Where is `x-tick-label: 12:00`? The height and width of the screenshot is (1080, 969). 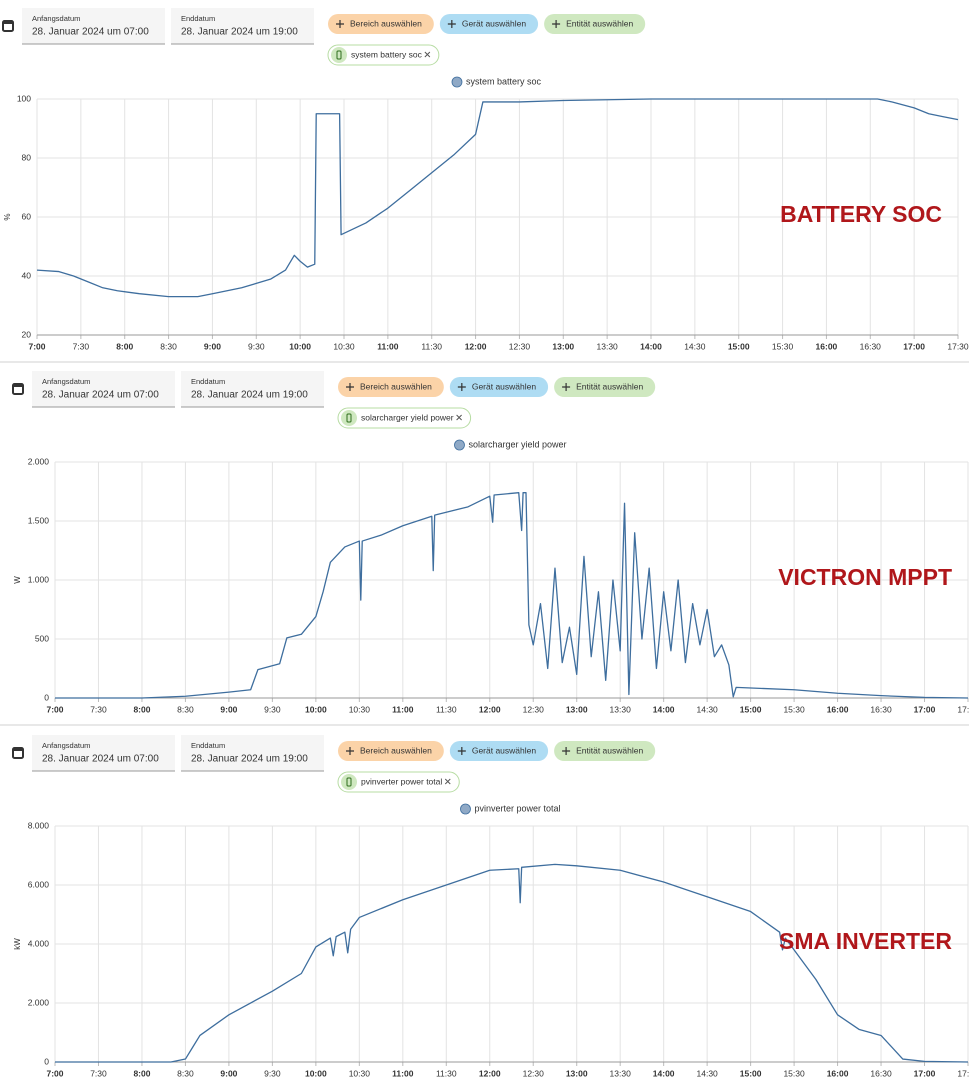
x-tick-label: 12:00 is located at coordinates (490, 1073).